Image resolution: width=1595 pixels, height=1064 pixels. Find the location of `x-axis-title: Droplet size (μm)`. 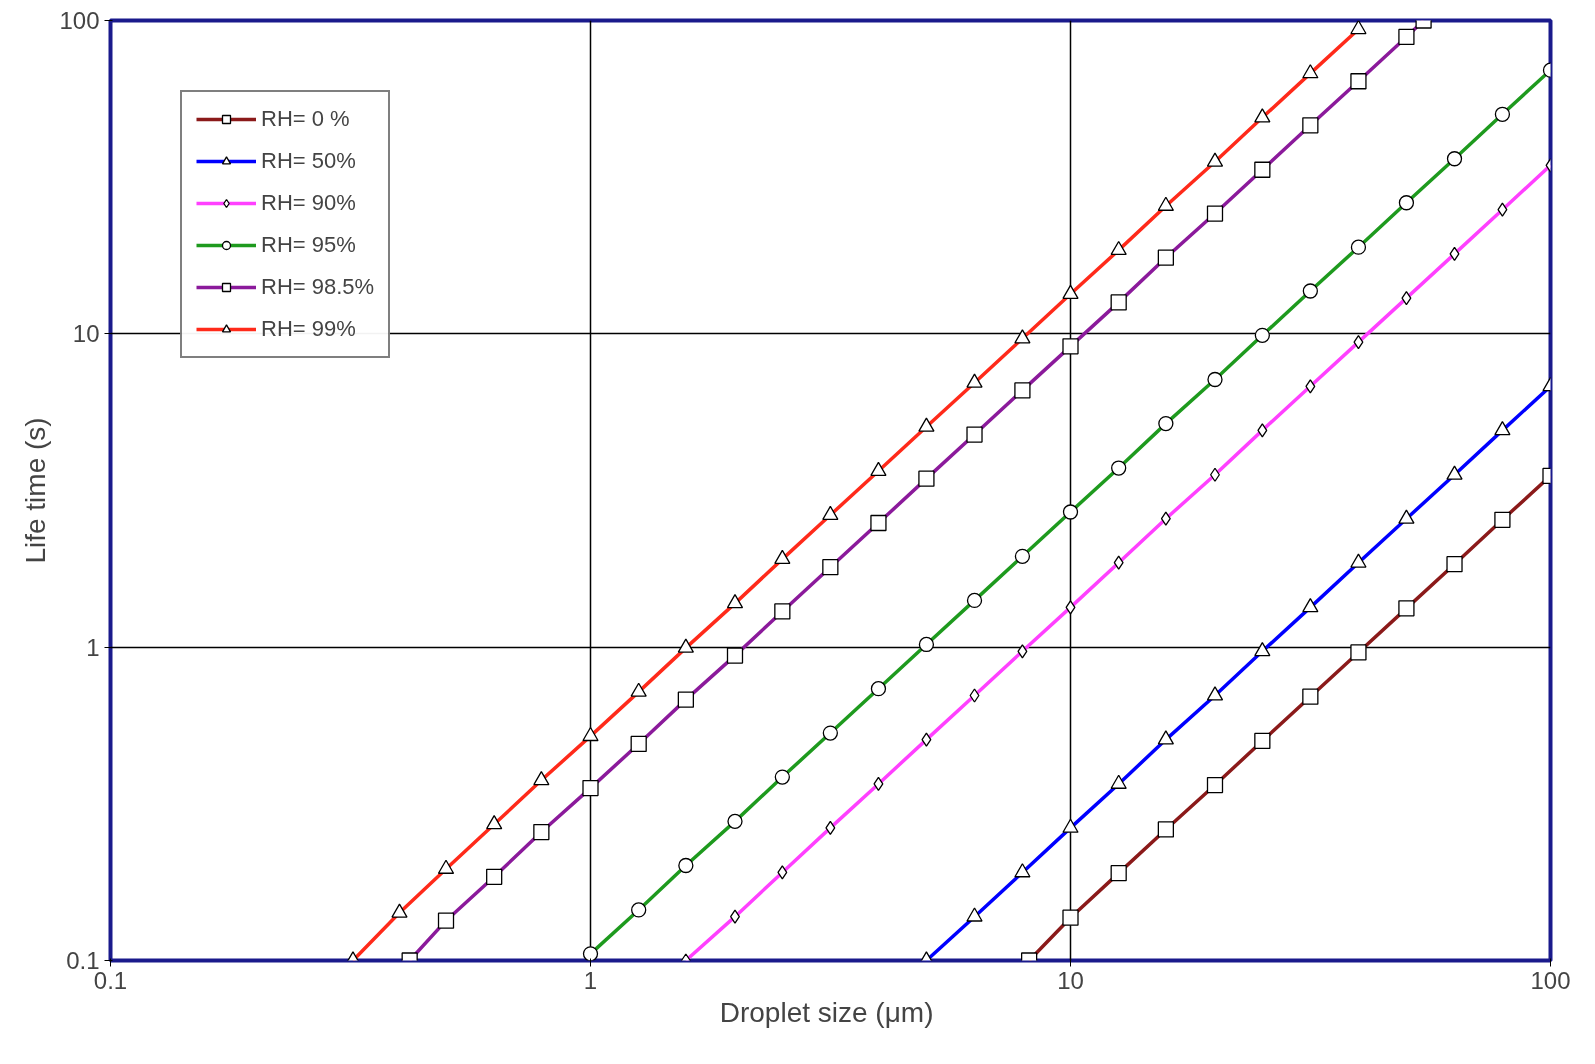

x-axis-title: Droplet size (μm) is located at coordinates (826, 1012).